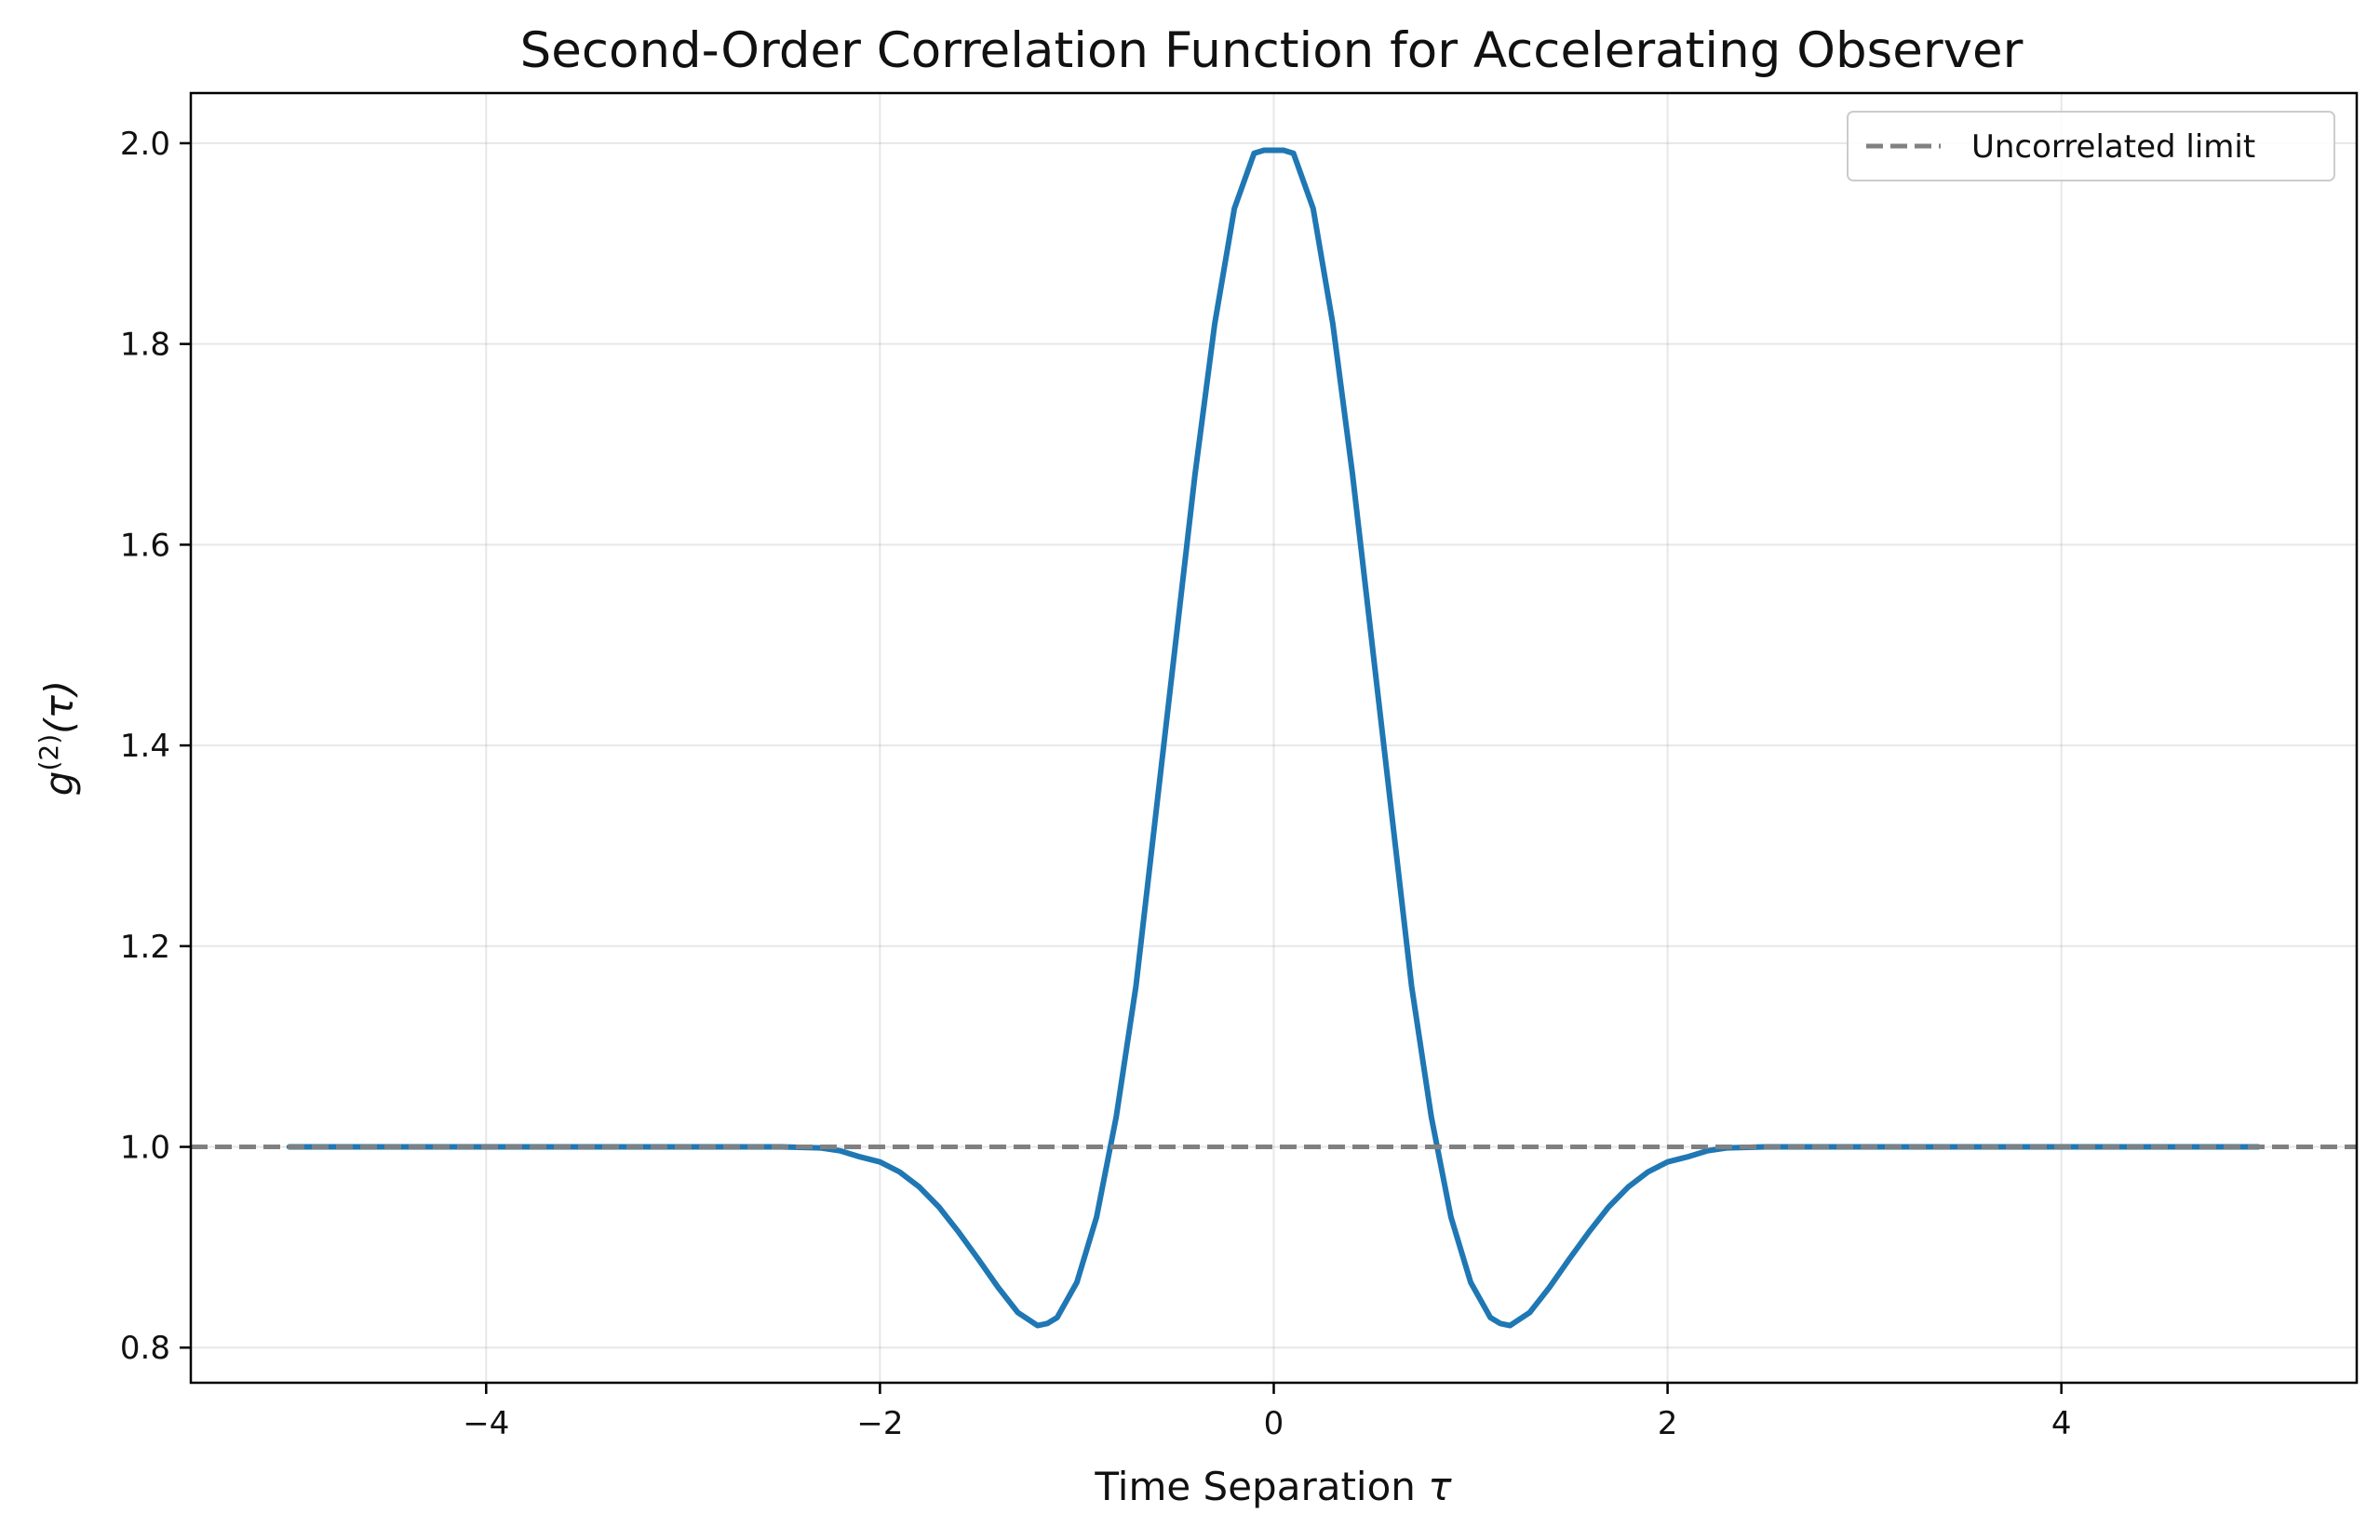 The width and height of the screenshot is (2380, 1540). I want to click on y-axis-label-sup: (2), so click(49, 753).